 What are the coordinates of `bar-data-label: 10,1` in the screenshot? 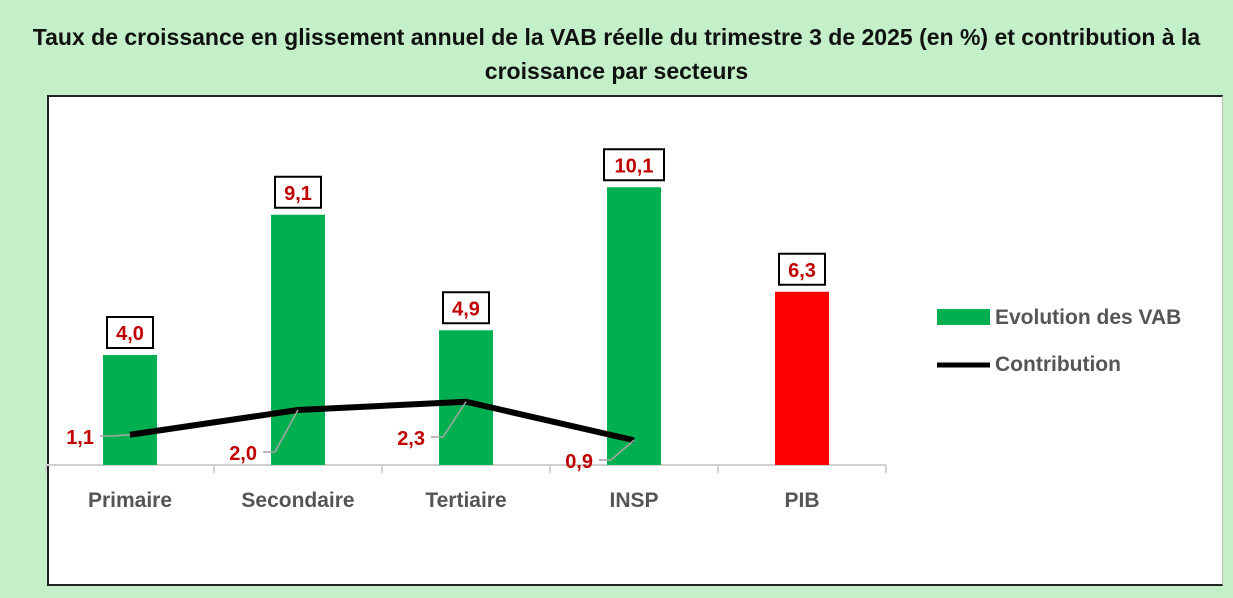 It's located at (634, 166).